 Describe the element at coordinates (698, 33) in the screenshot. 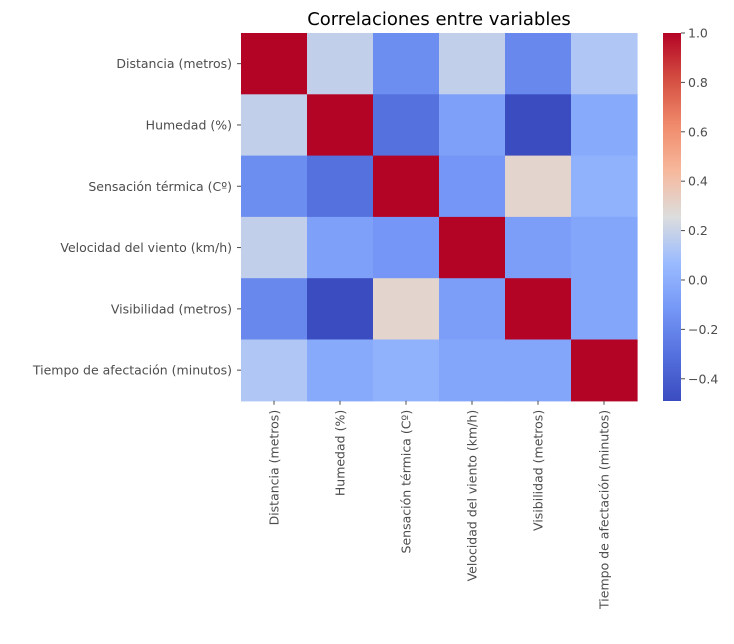

I see `colorbar-tick-label: 1.0` at that location.